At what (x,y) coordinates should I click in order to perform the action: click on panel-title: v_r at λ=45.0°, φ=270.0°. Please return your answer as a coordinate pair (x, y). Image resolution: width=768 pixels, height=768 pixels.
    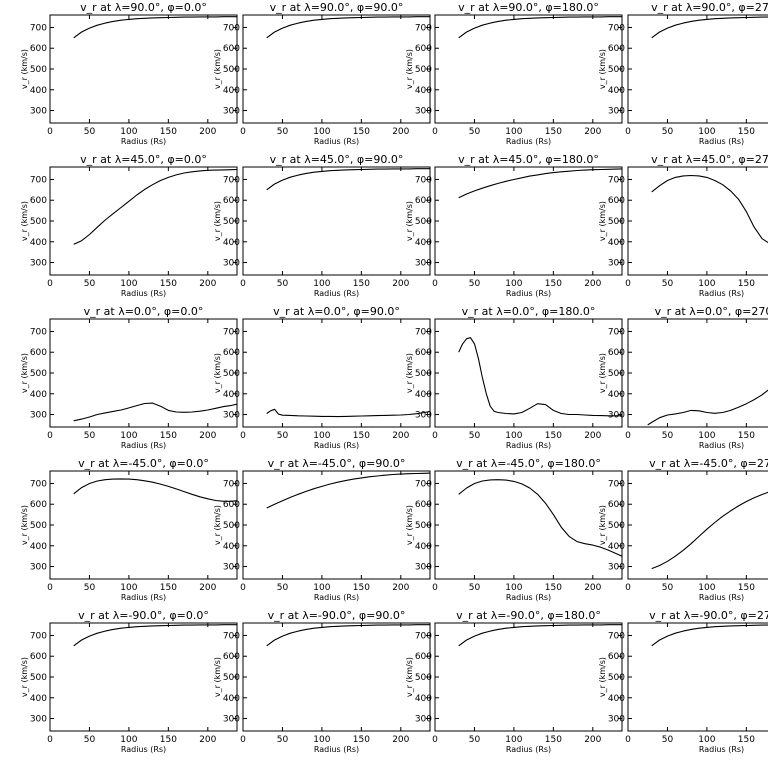
    Looking at the image, I should click on (709, 159).